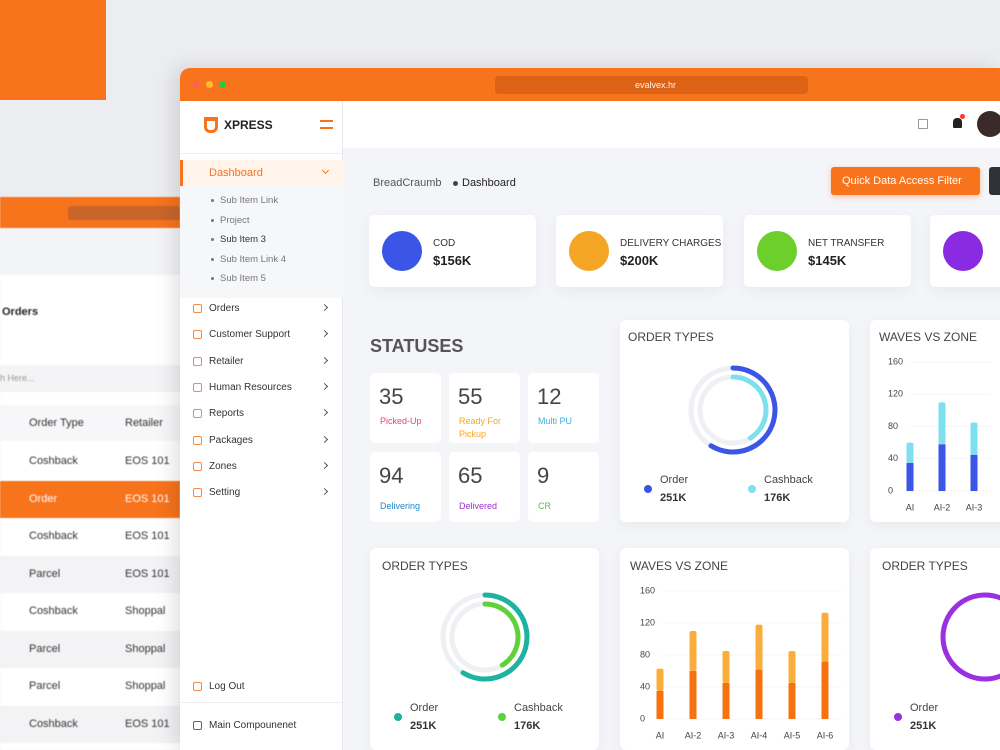 The width and height of the screenshot is (1000, 750). I want to click on table-row: Coshback Shoppal, so click(90, 612).